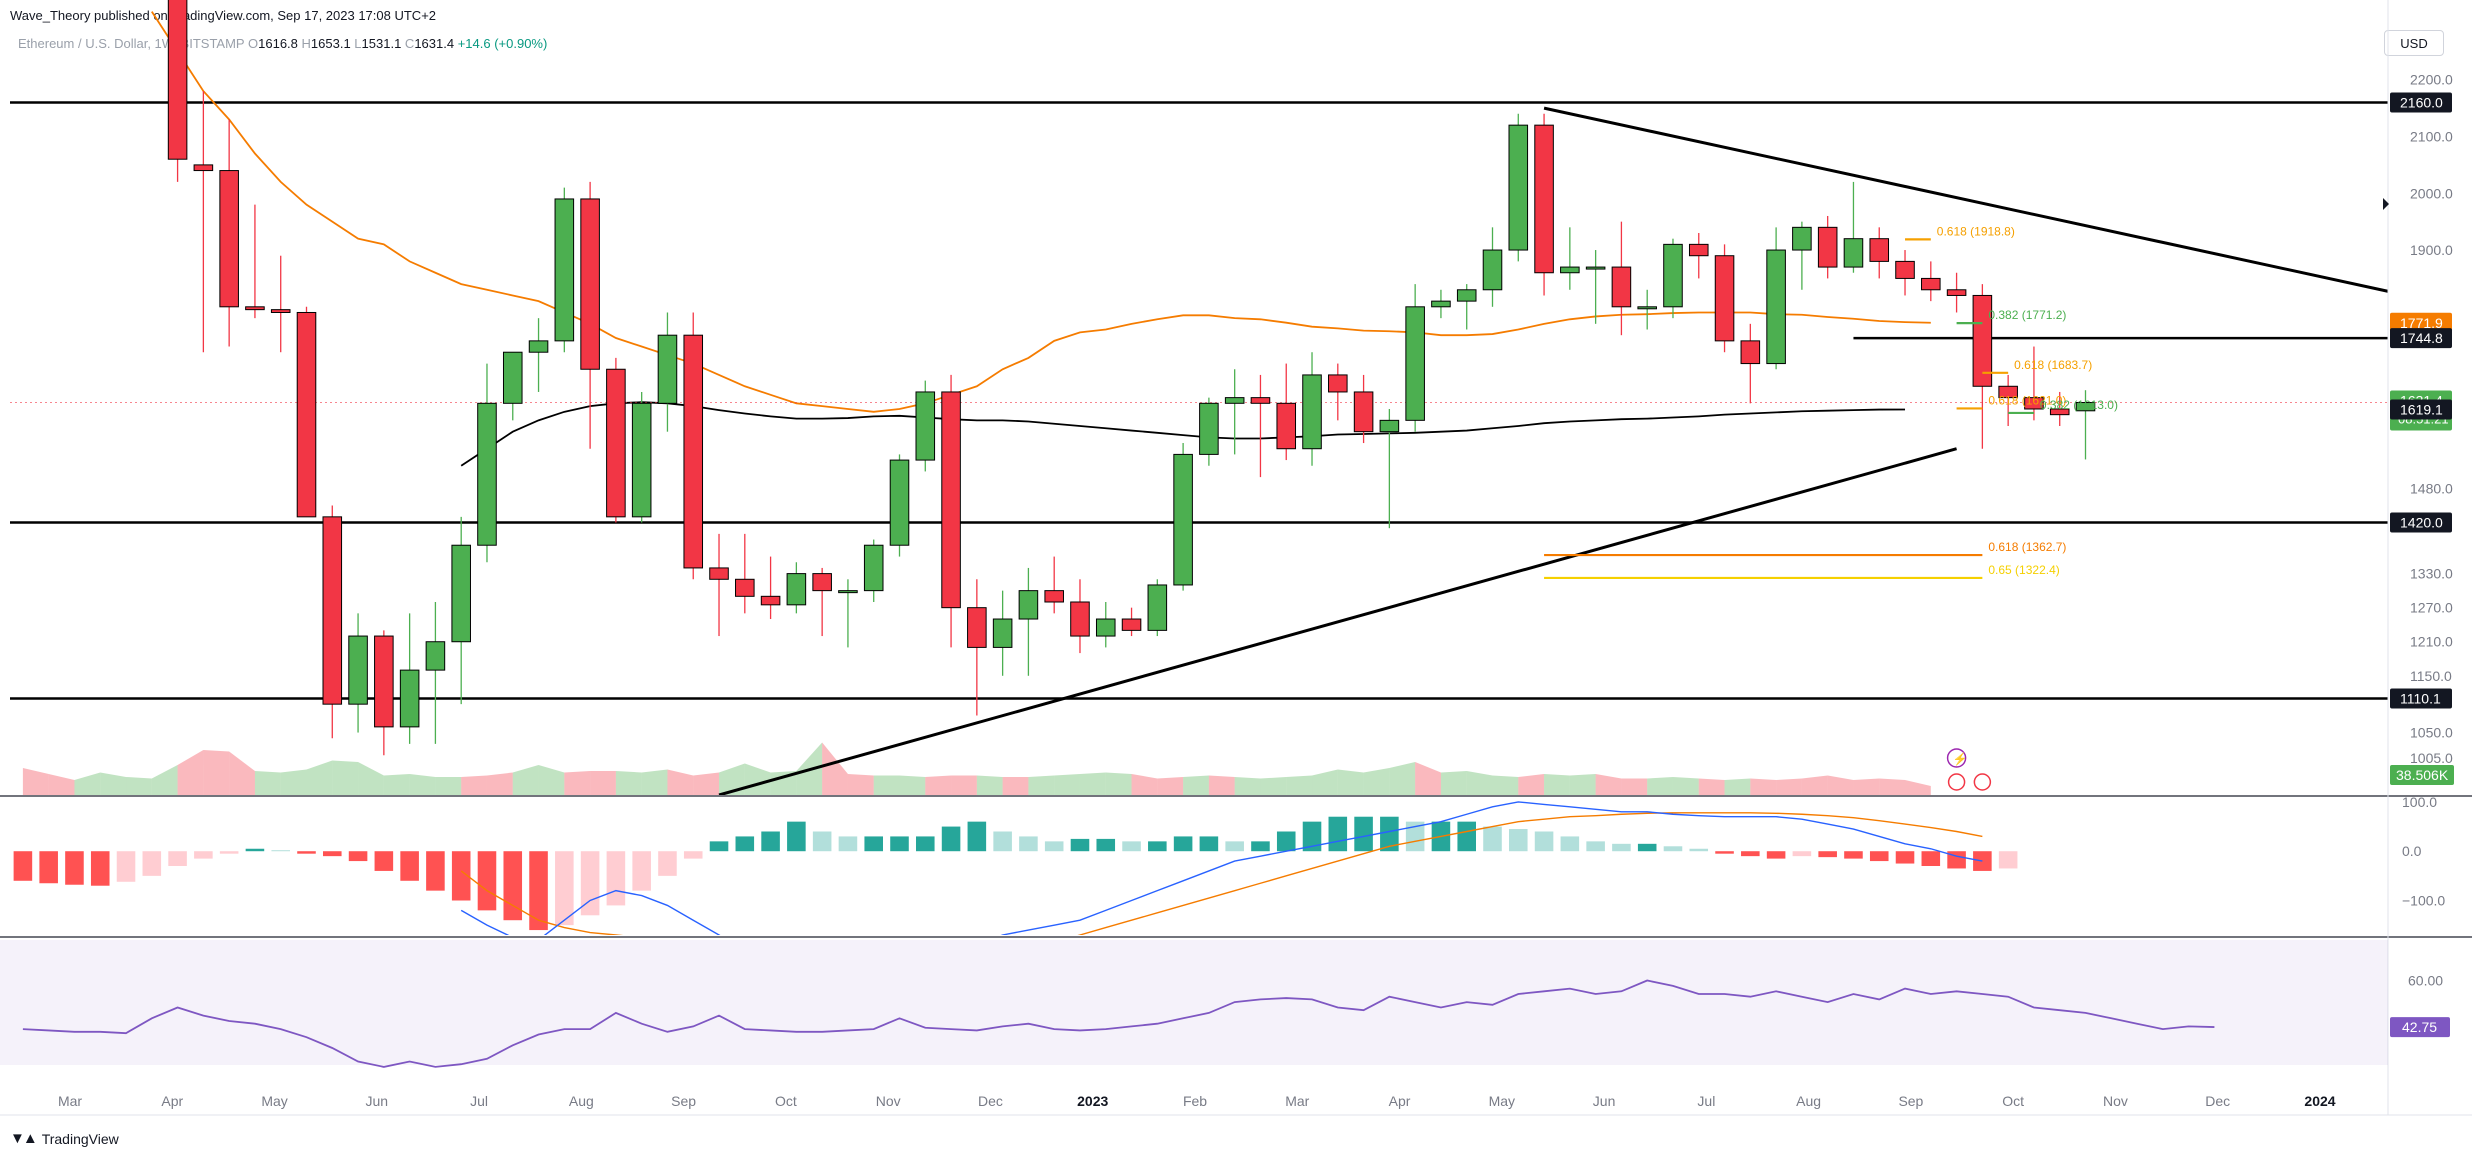 Image resolution: width=2472 pixels, height=1156 pixels. What do you see at coordinates (2431, 758) in the screenshot?
I see `price-axis-tick: 1005.0` at bounding box center [2431, 758].